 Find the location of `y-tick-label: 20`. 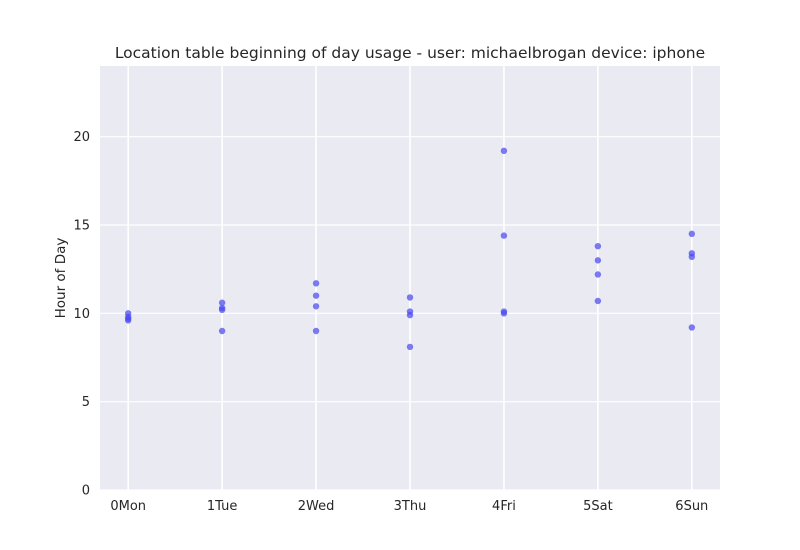

y-tick-label: 20 is located at coordinates (81, 137).